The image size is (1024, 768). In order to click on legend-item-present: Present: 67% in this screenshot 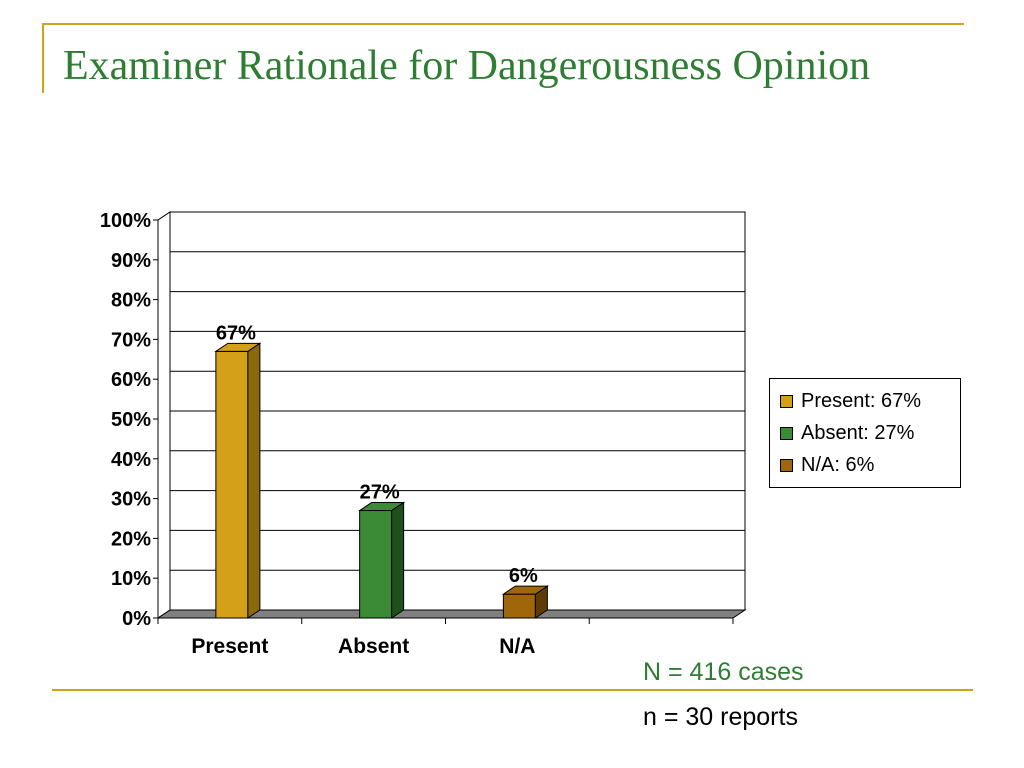, I will do `click(870, 401)`.